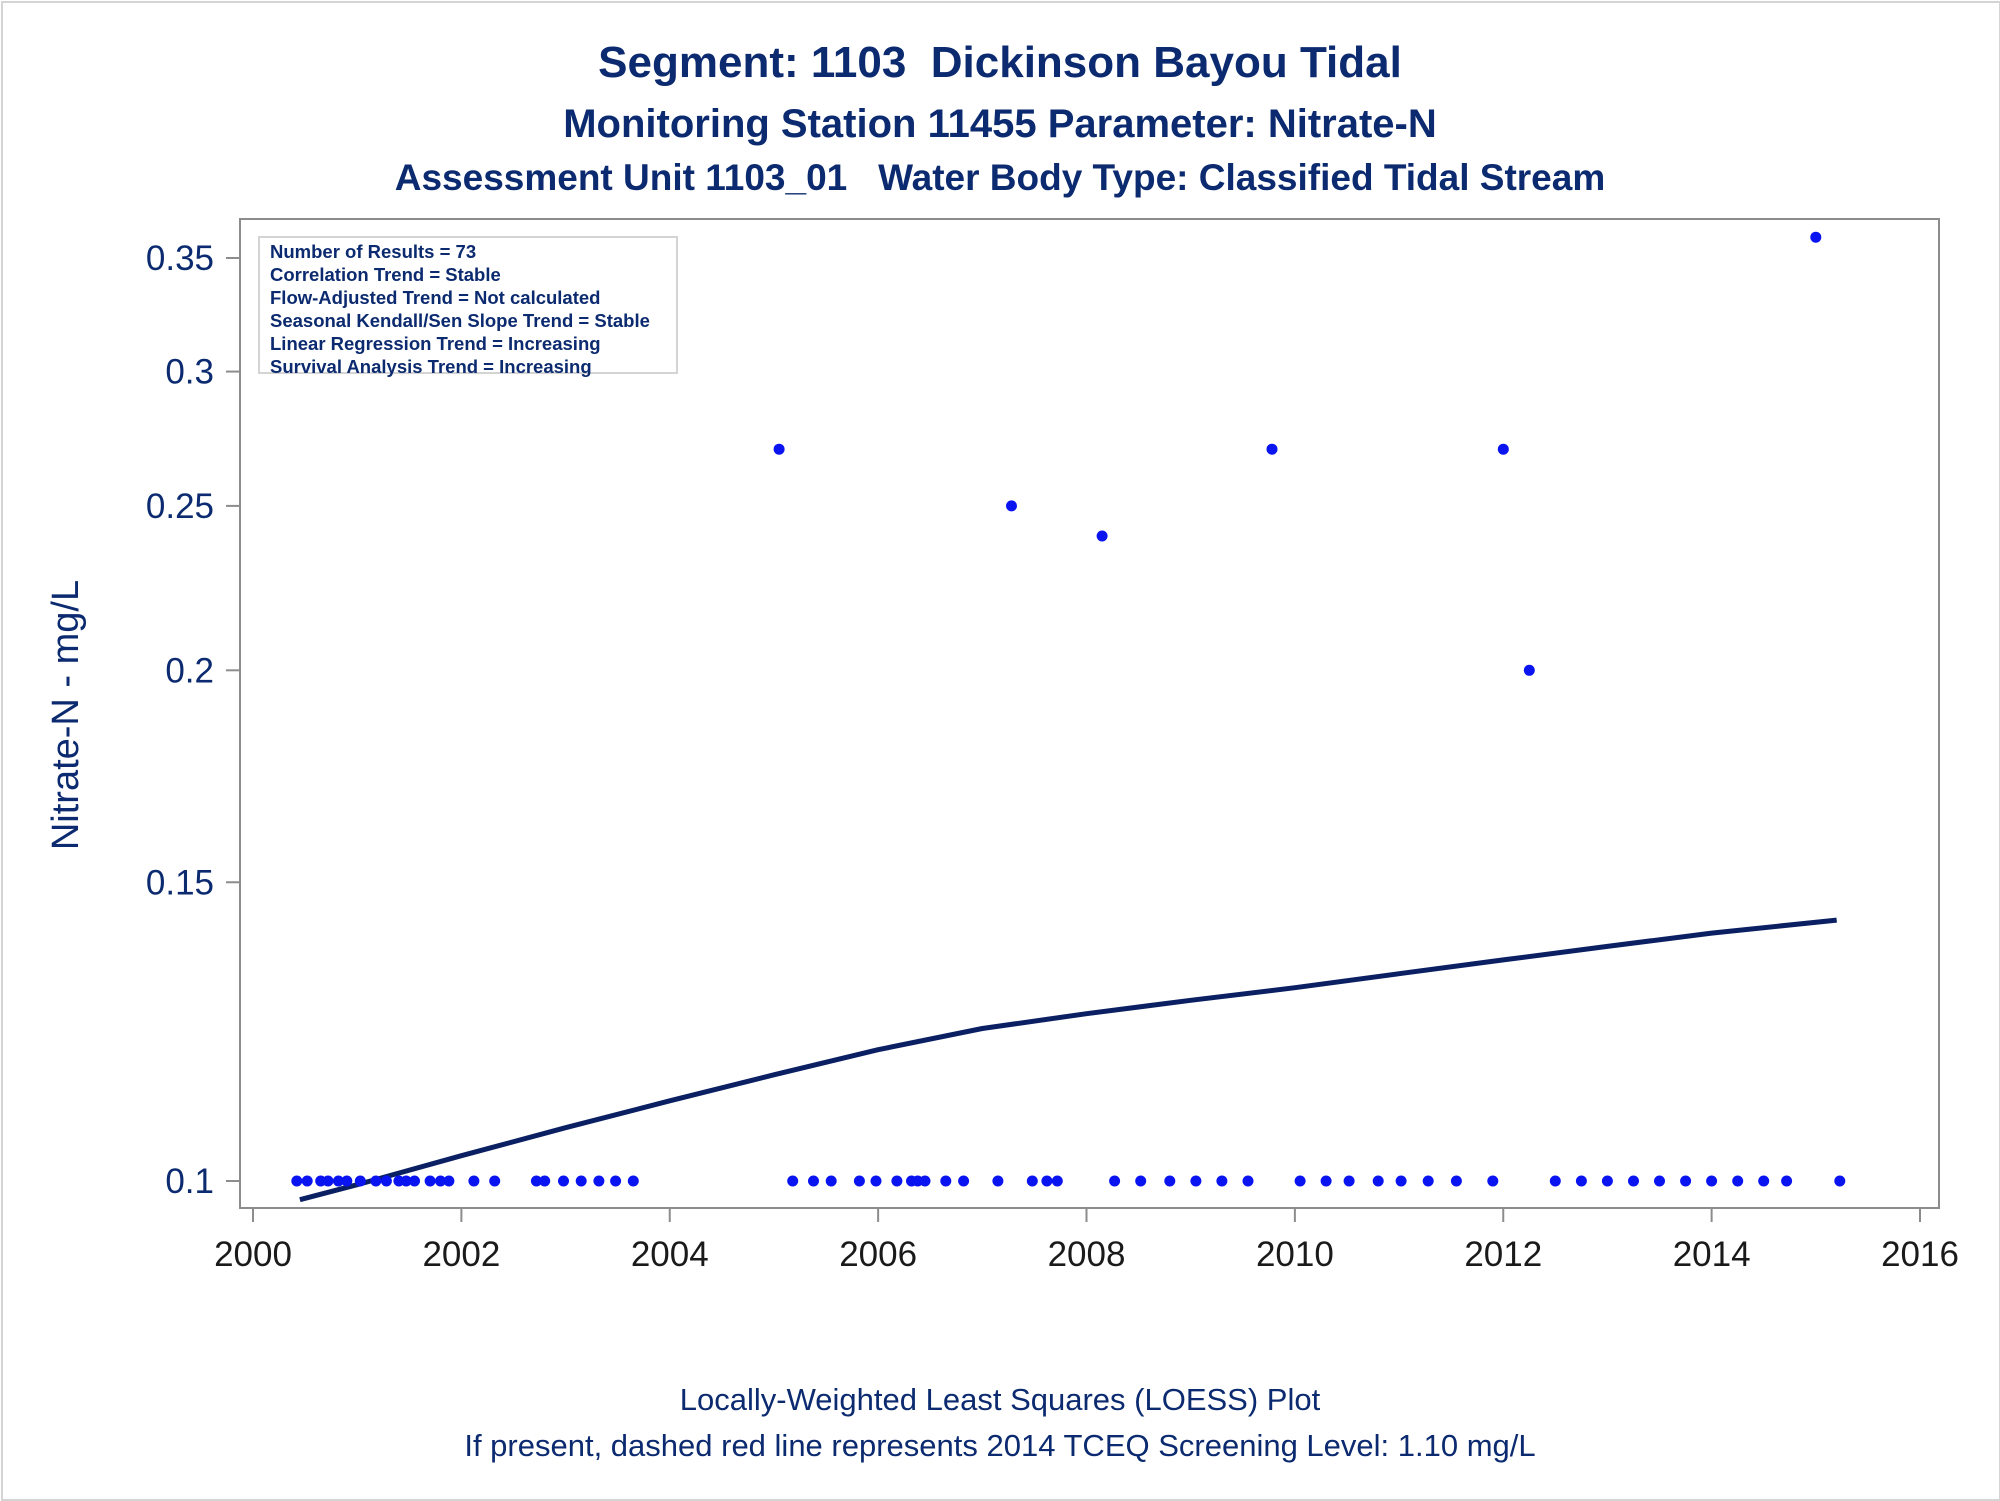 This screenshot has width=2000, height=1501. Describe the element at coordinates (193, 720) in the screenshot. I see `y-axis: 0.1 0.15 0.2 0.25 0.3 0.35` at that location.